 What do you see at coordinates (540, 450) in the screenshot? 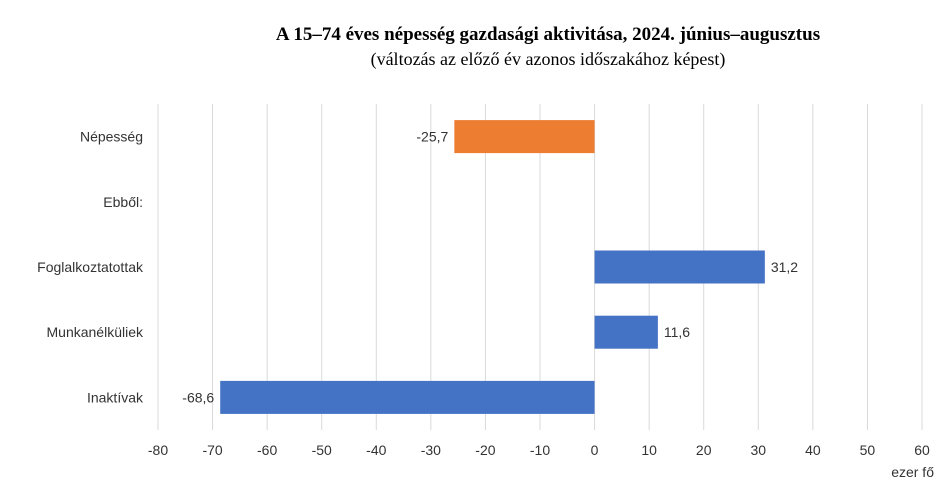
I see `x-tick-label: -10` at bounding box center [540, 450].